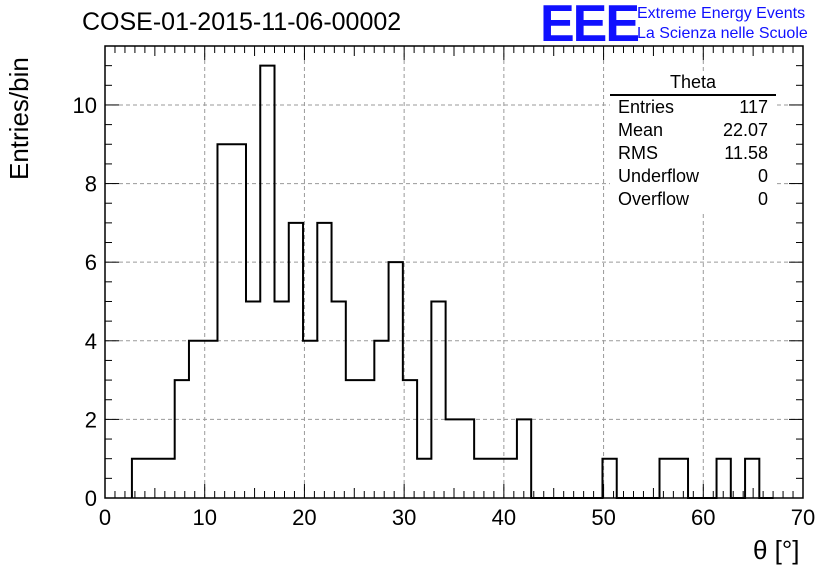  I want to click on x-tick-label: 10, so click(204, 517).